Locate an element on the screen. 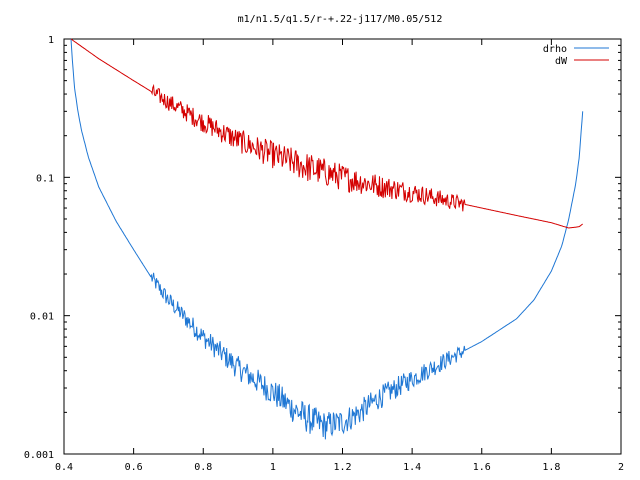 This screenshot has width=640, height=480. chart-title: m1/n1.5/q1.5/r-+.22-j117/M0.05/512 is located at coordinates (340, 19).